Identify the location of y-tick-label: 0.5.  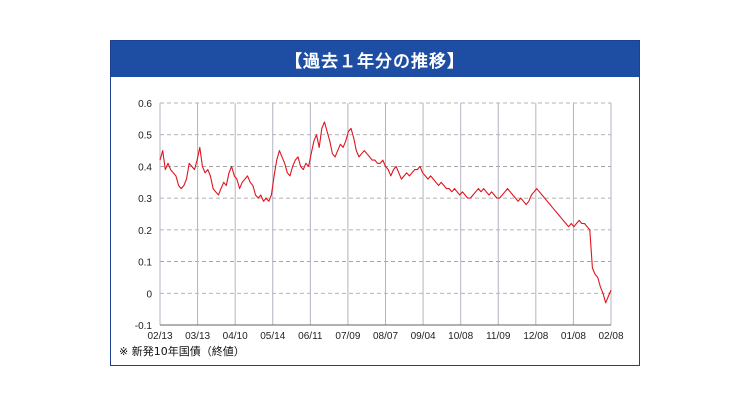
(145, 136).